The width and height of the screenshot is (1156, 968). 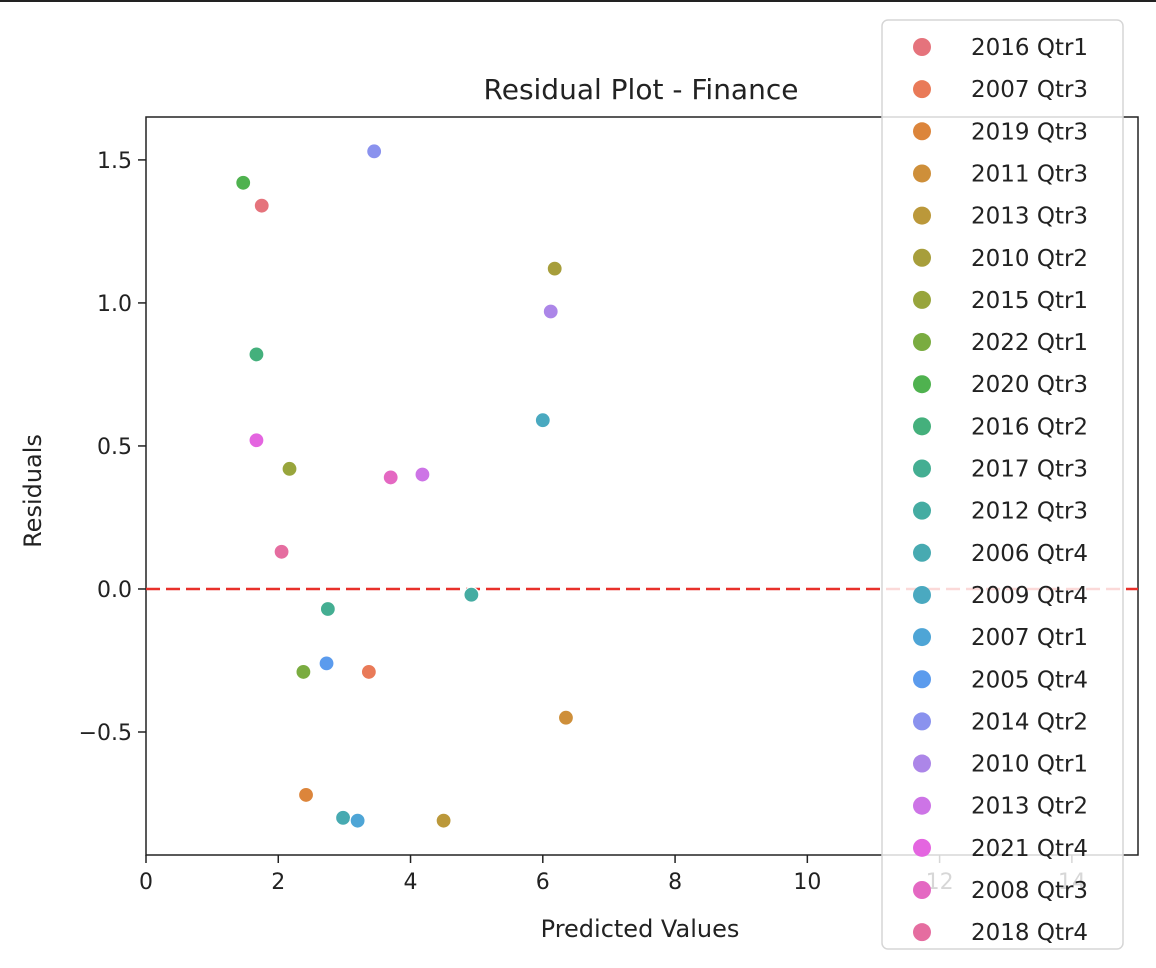 What do you see at coordinates (1029, 90) in the screenshot?
I see `legend-label-1: 2007 Qtr3` at bounding box center [1029, 90].